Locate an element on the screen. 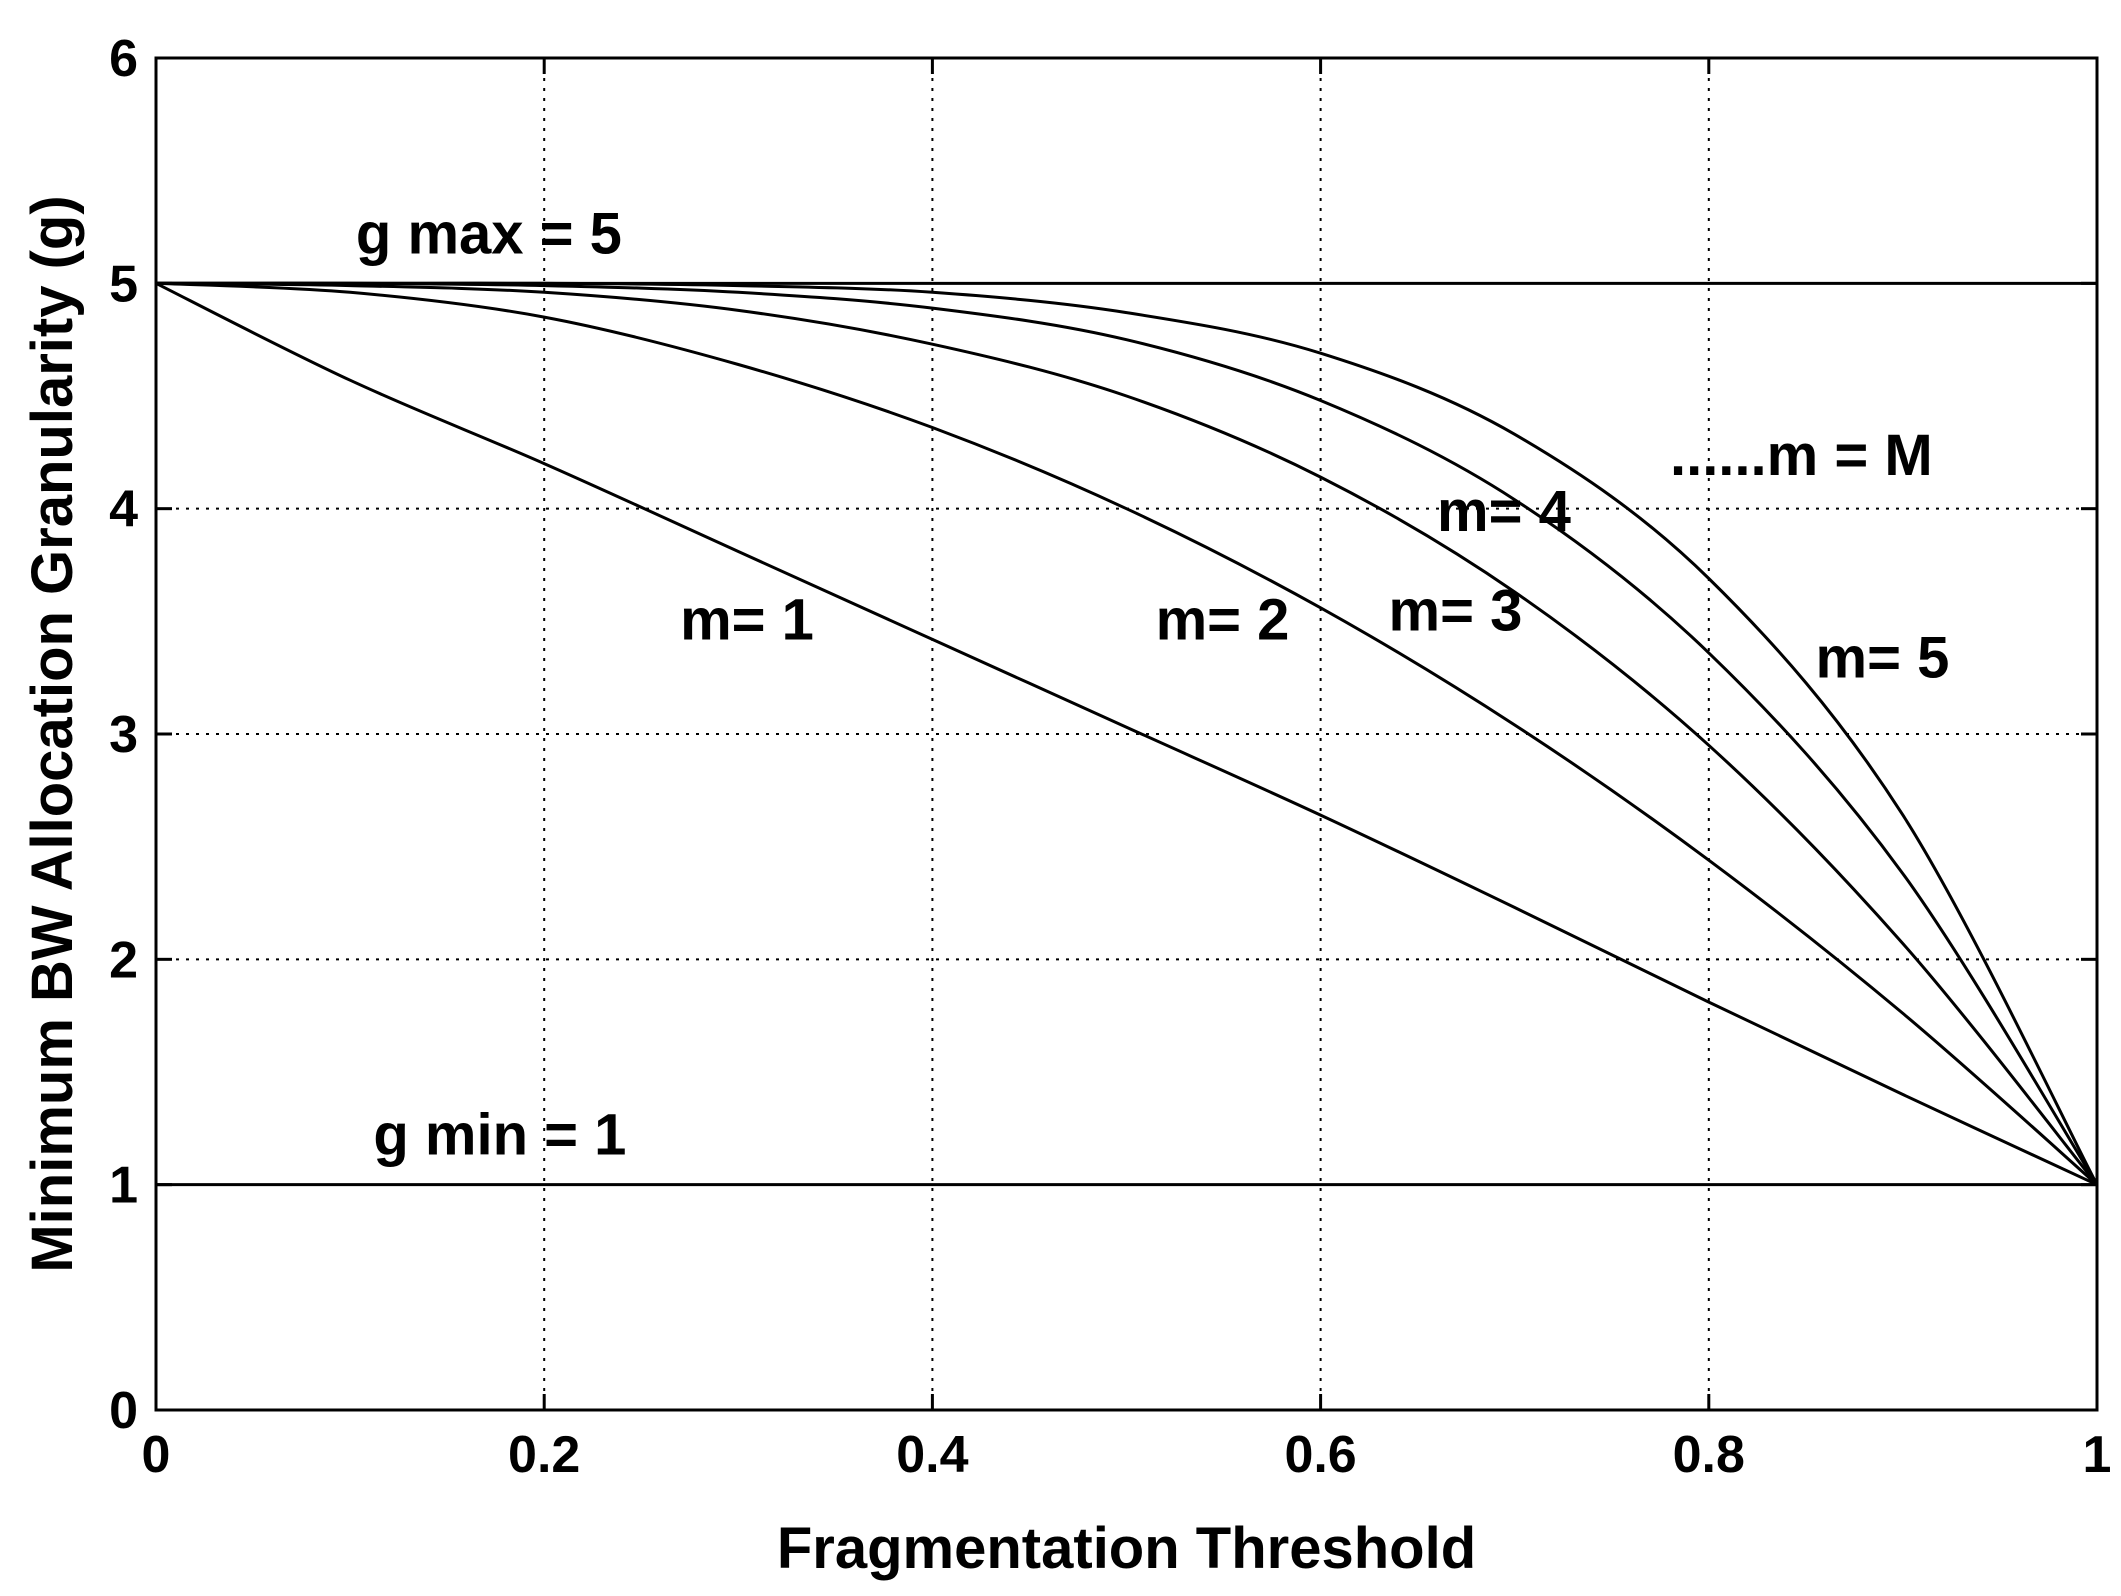 The width and height of the screenshot is (2121, 1596). y-tick-label: 6 is located at coordinates (123, 59).